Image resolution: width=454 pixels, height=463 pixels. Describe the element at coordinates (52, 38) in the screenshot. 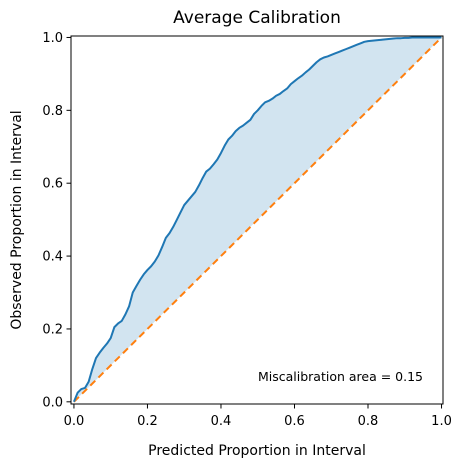

I see `y-tick-label: 1.0` at that location.